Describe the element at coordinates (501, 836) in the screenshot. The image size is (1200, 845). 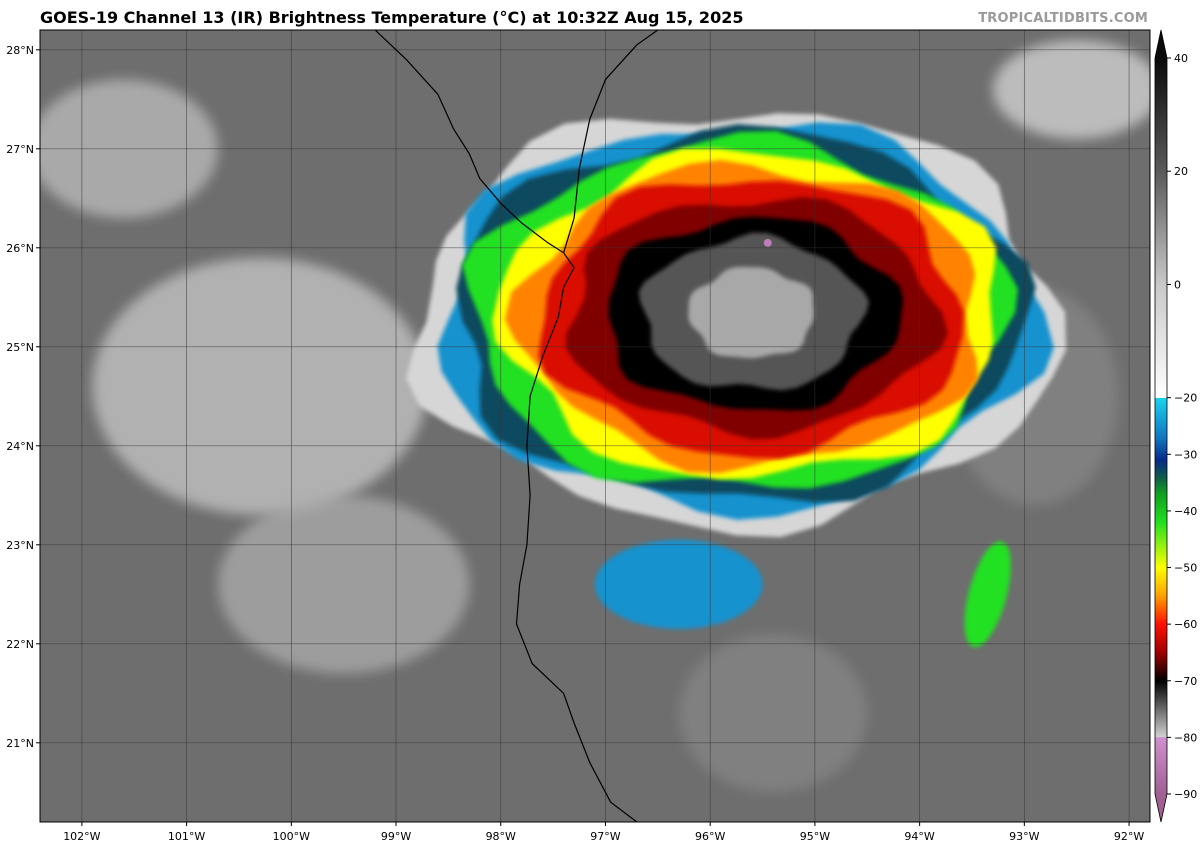
I see `longitude-label: 98°W` at that location.